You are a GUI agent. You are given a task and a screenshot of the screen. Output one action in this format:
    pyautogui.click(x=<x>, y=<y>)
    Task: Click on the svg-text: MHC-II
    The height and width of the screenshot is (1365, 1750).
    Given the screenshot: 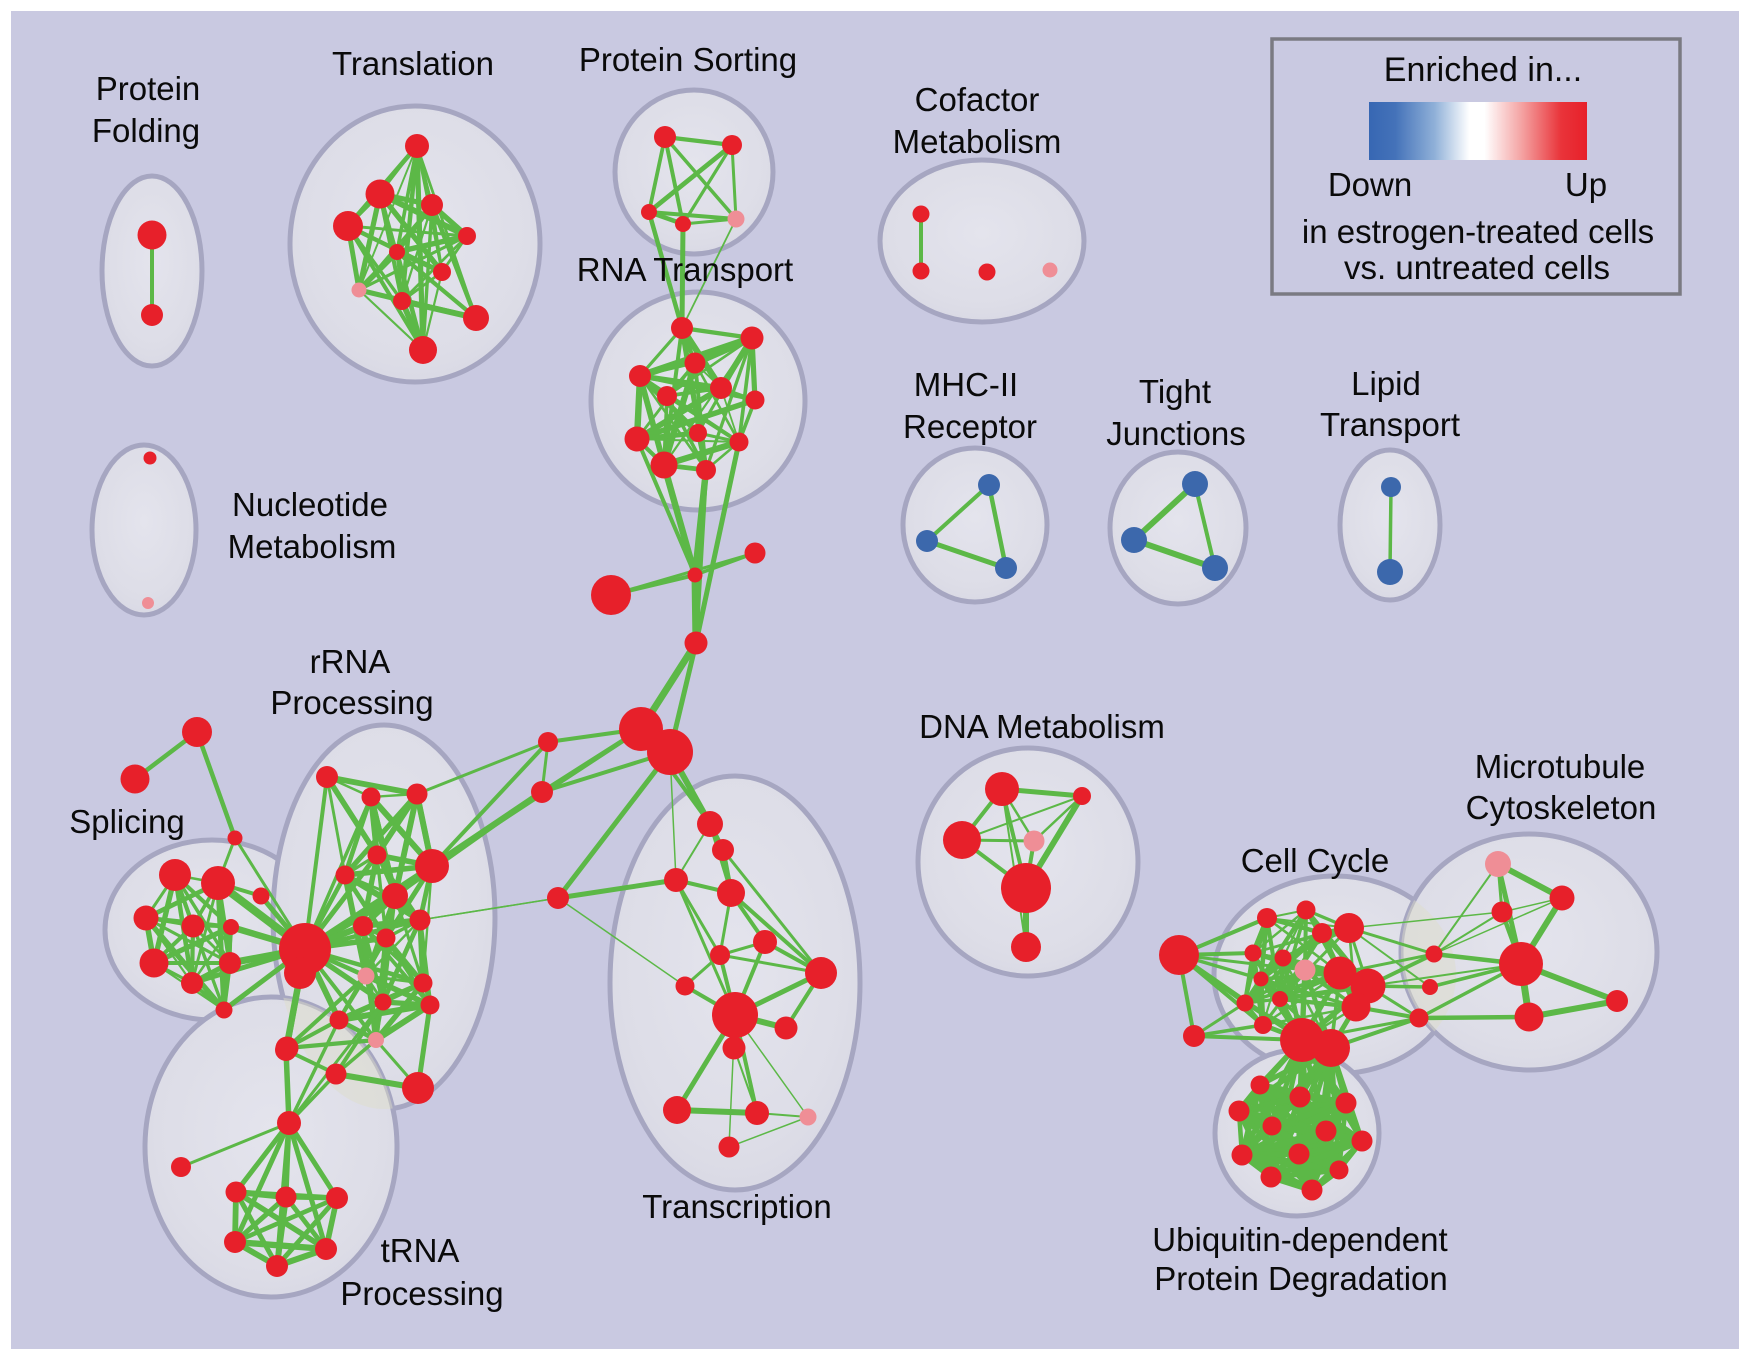 What is the action you would take?
    pyautogui.click(x=966, y=384)
    